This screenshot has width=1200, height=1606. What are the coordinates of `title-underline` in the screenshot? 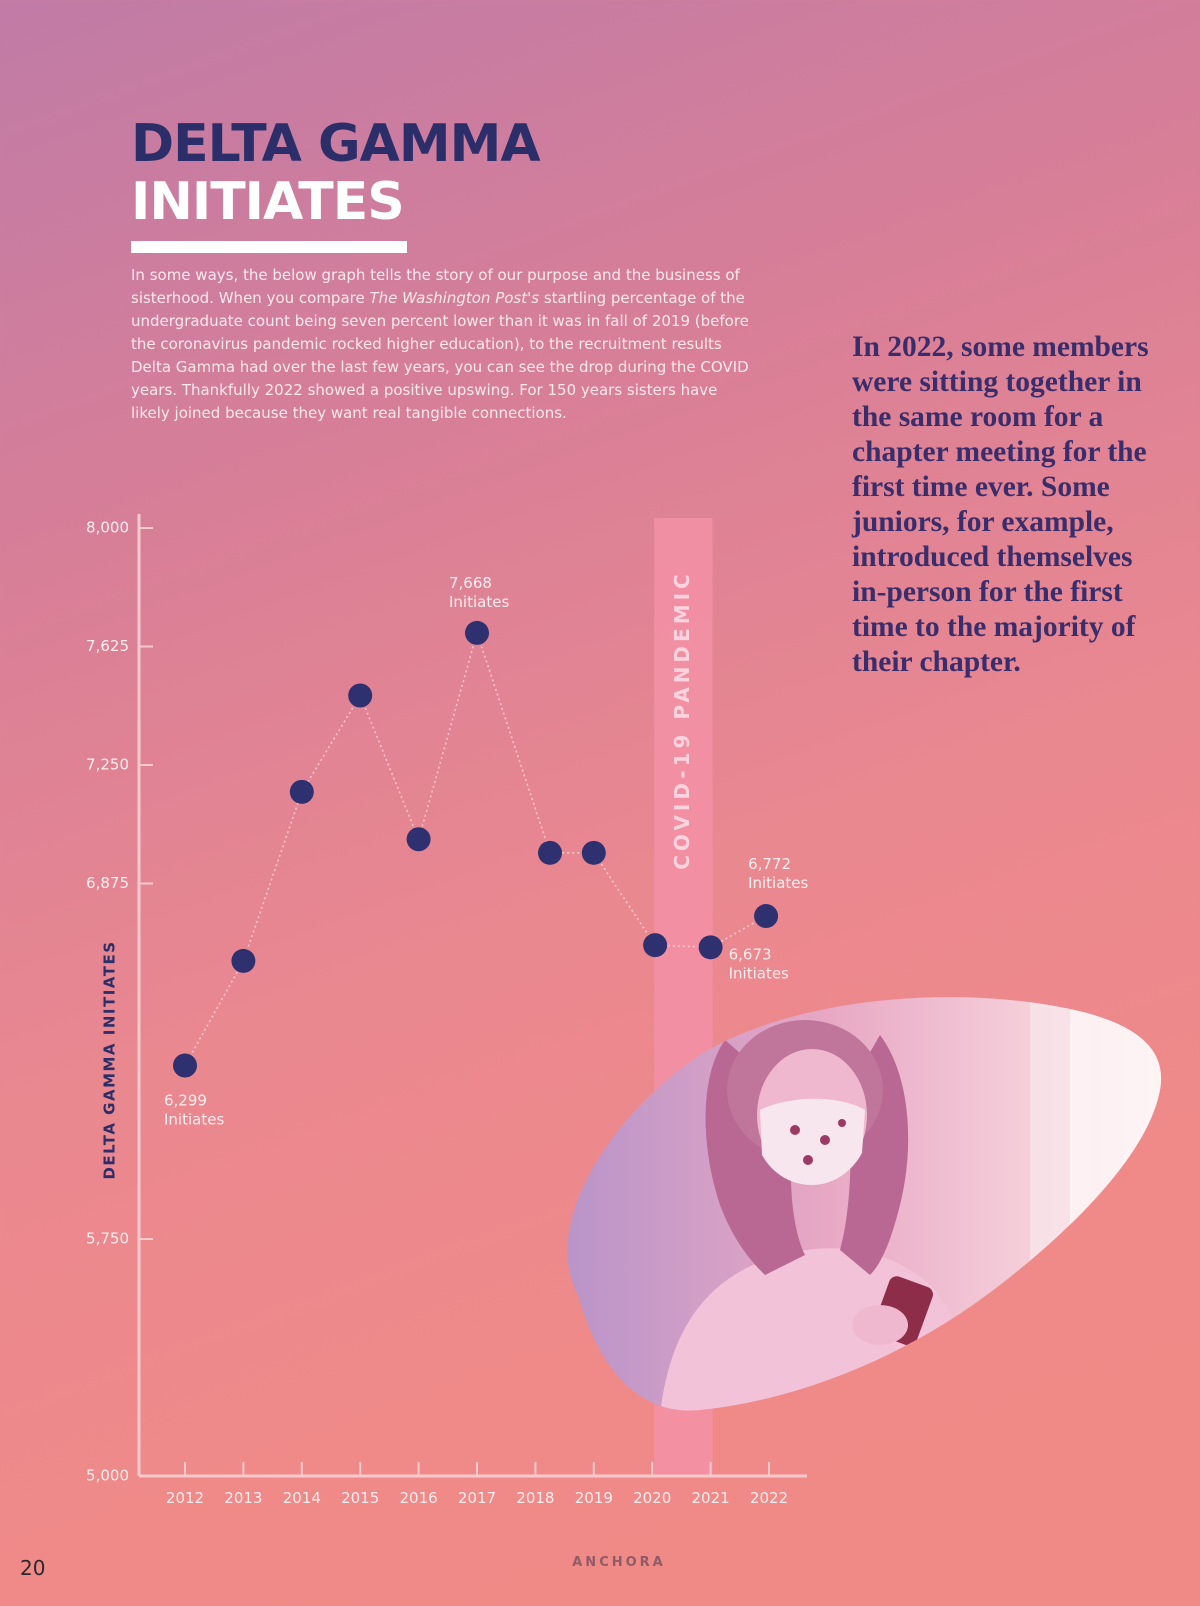 It's located at (269, 247).